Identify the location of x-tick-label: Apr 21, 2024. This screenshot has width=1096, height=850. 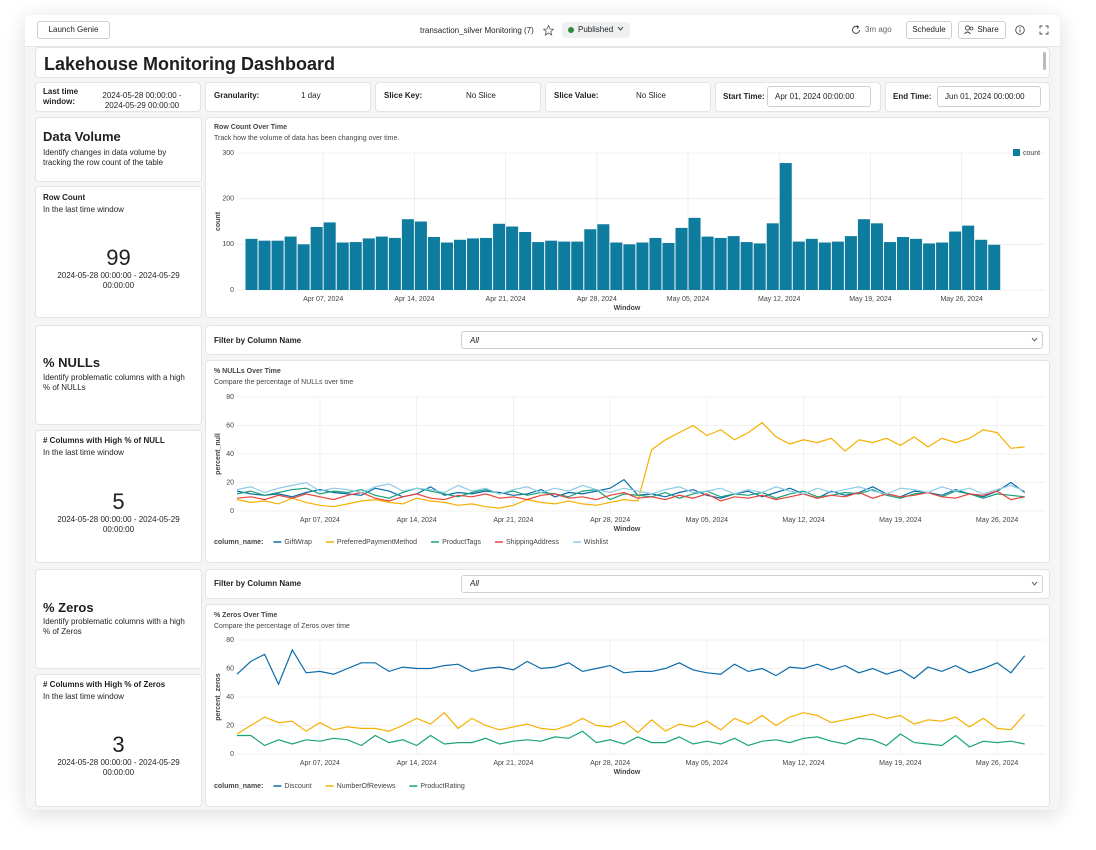
(506, 299).